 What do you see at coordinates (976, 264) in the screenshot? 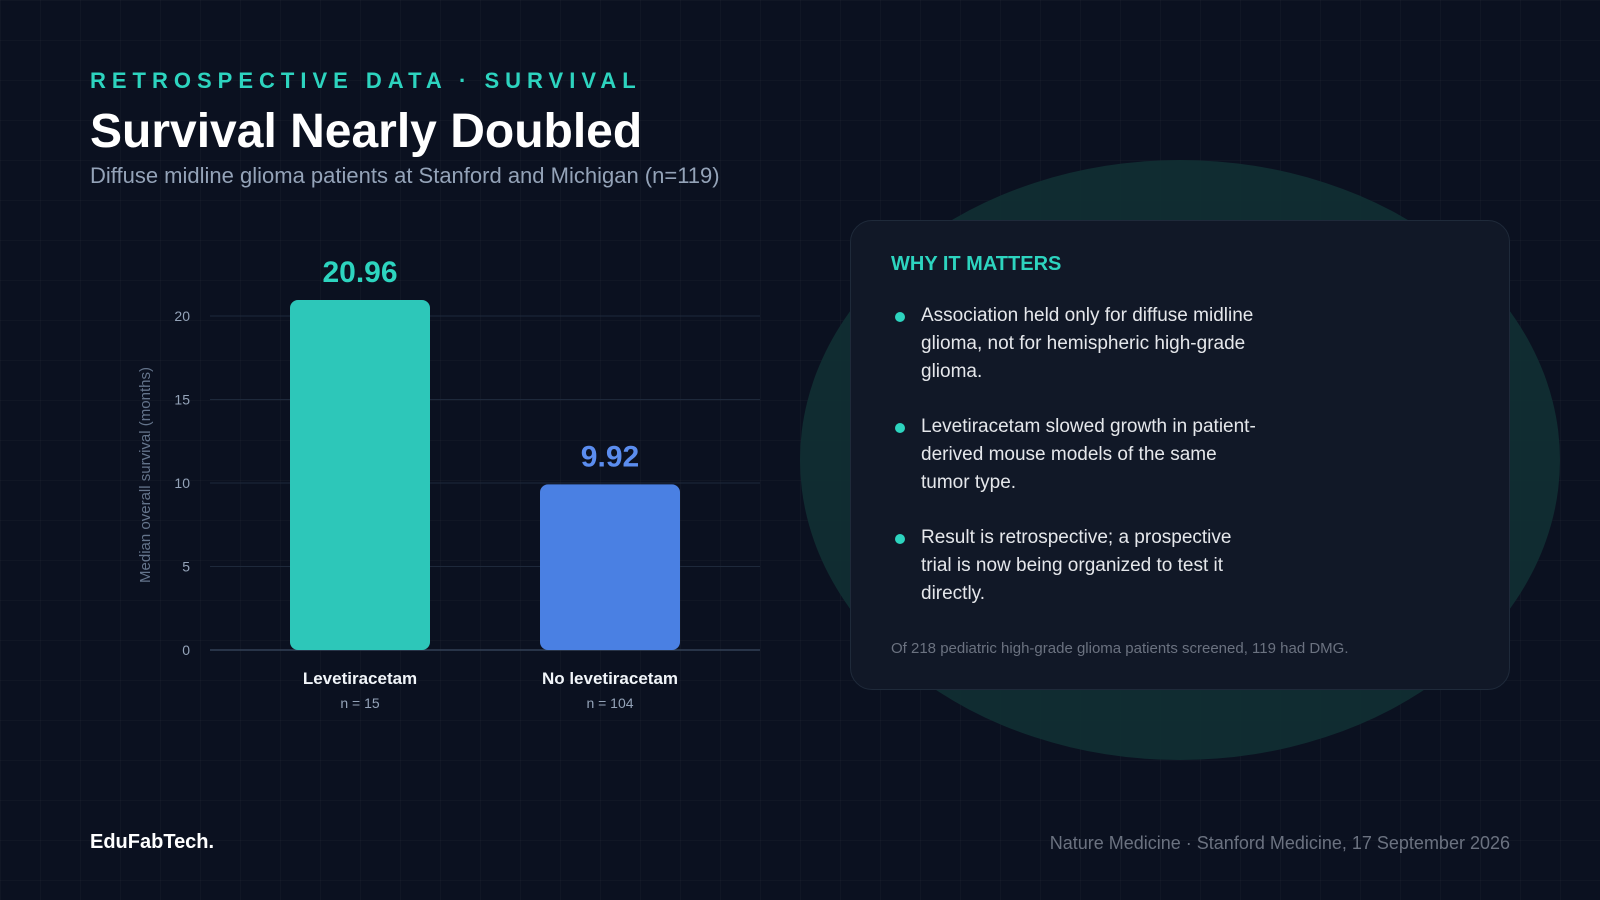
I see `card-title: WHY IT MATTERS` at bounding box center [976, 264].